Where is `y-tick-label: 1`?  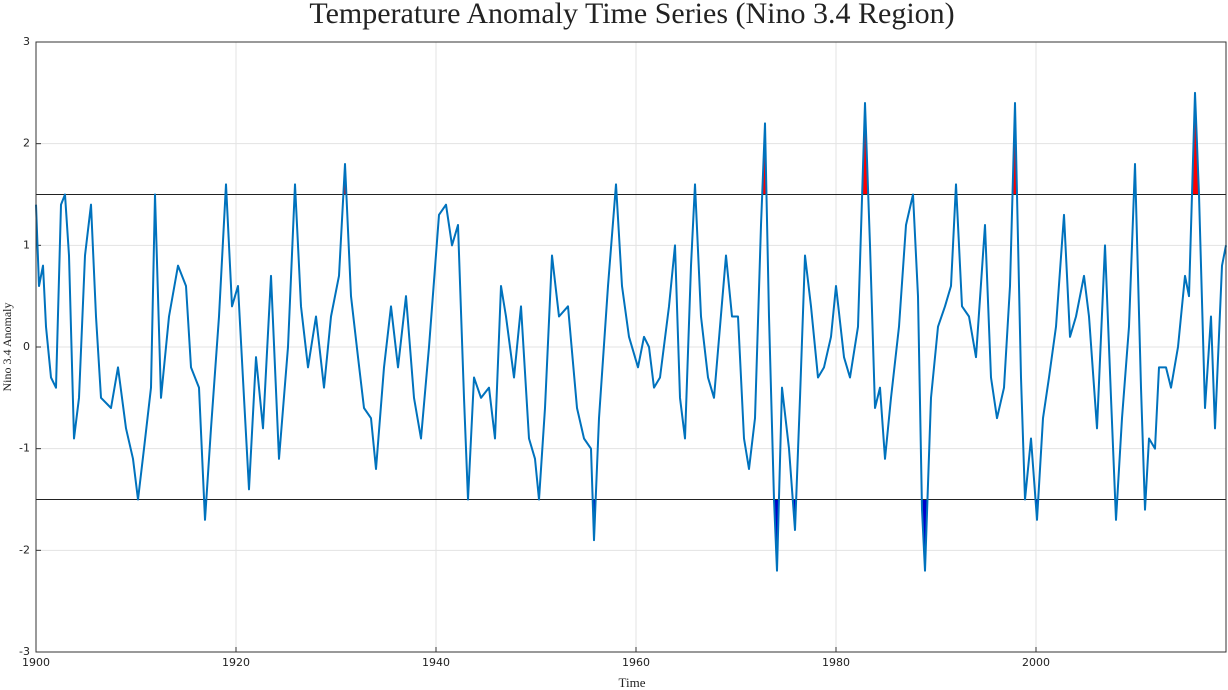 y-tick-label: 1 is located at coordinates (26, 244).